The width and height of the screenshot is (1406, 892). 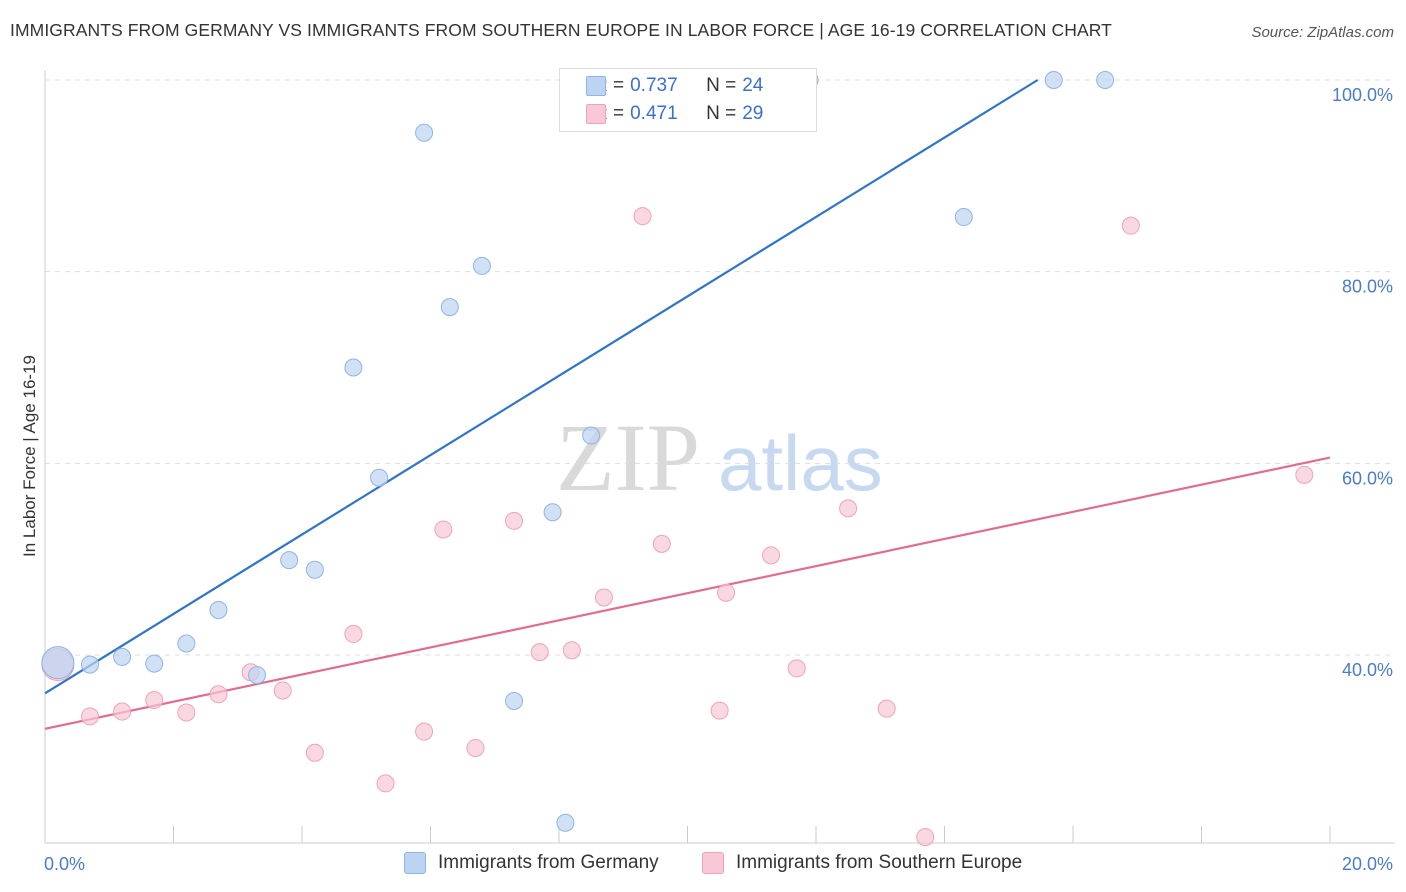 I want to click on x-tick-labels: 0.0% 20.0%, so click(x=718, y=864).